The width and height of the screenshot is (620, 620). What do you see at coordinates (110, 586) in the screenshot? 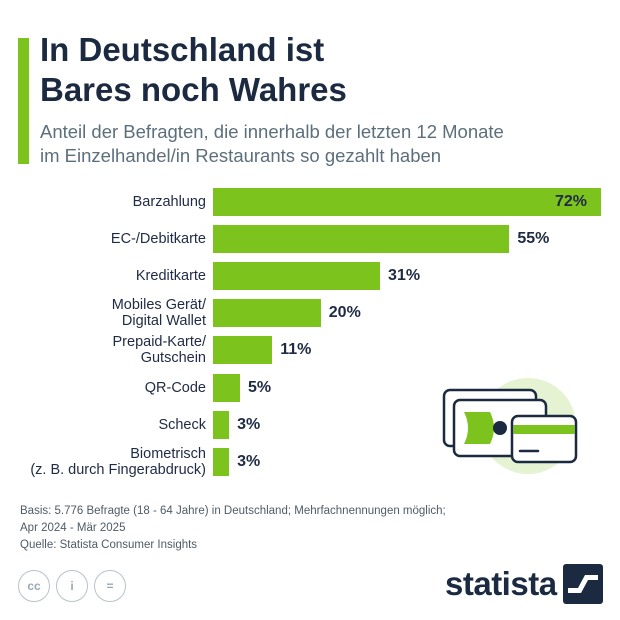
I see `nd-icon: =` at bounding box center [110, 586].